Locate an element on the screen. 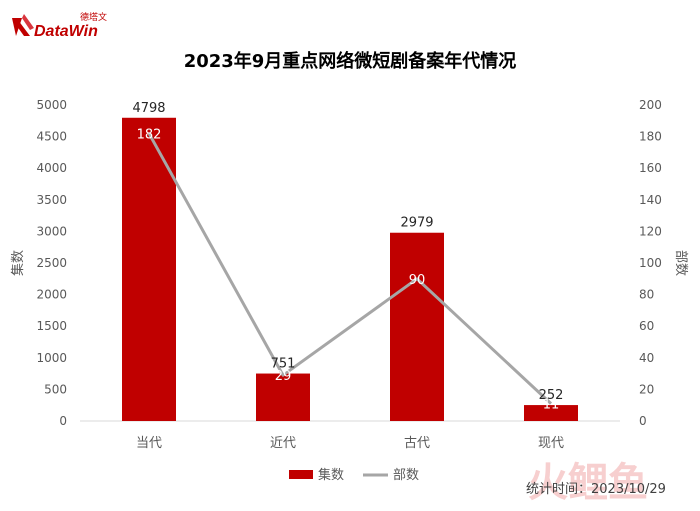 The image size is (700, 511). line-value-label: 182 is located at coordinates (149, 134).